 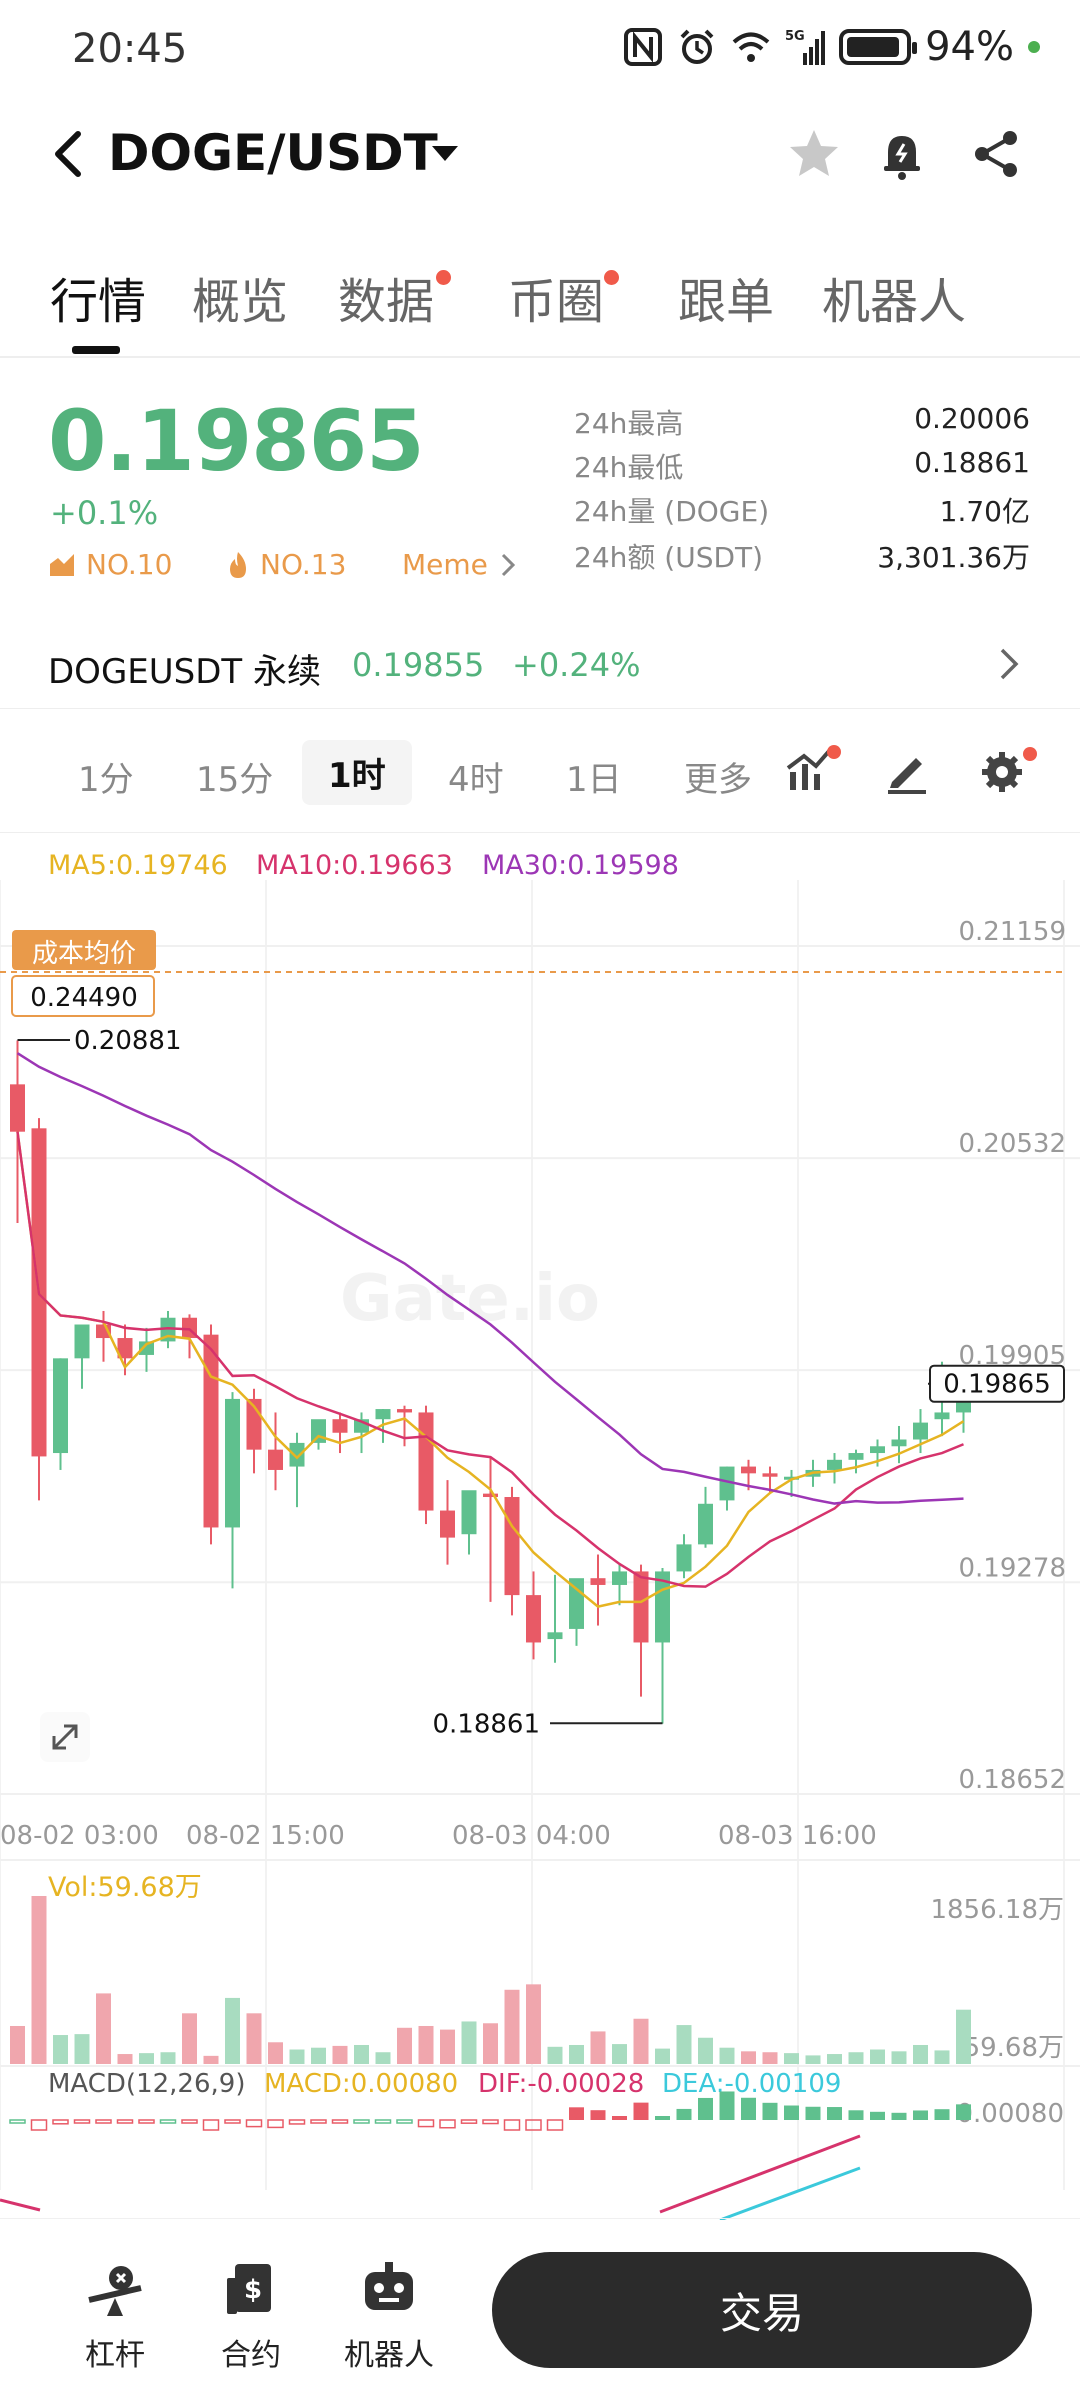 What do you see at coordinates (814, 154) in the screenshot?
I see `favorite-star-icon` at bounding box center [814, 154].